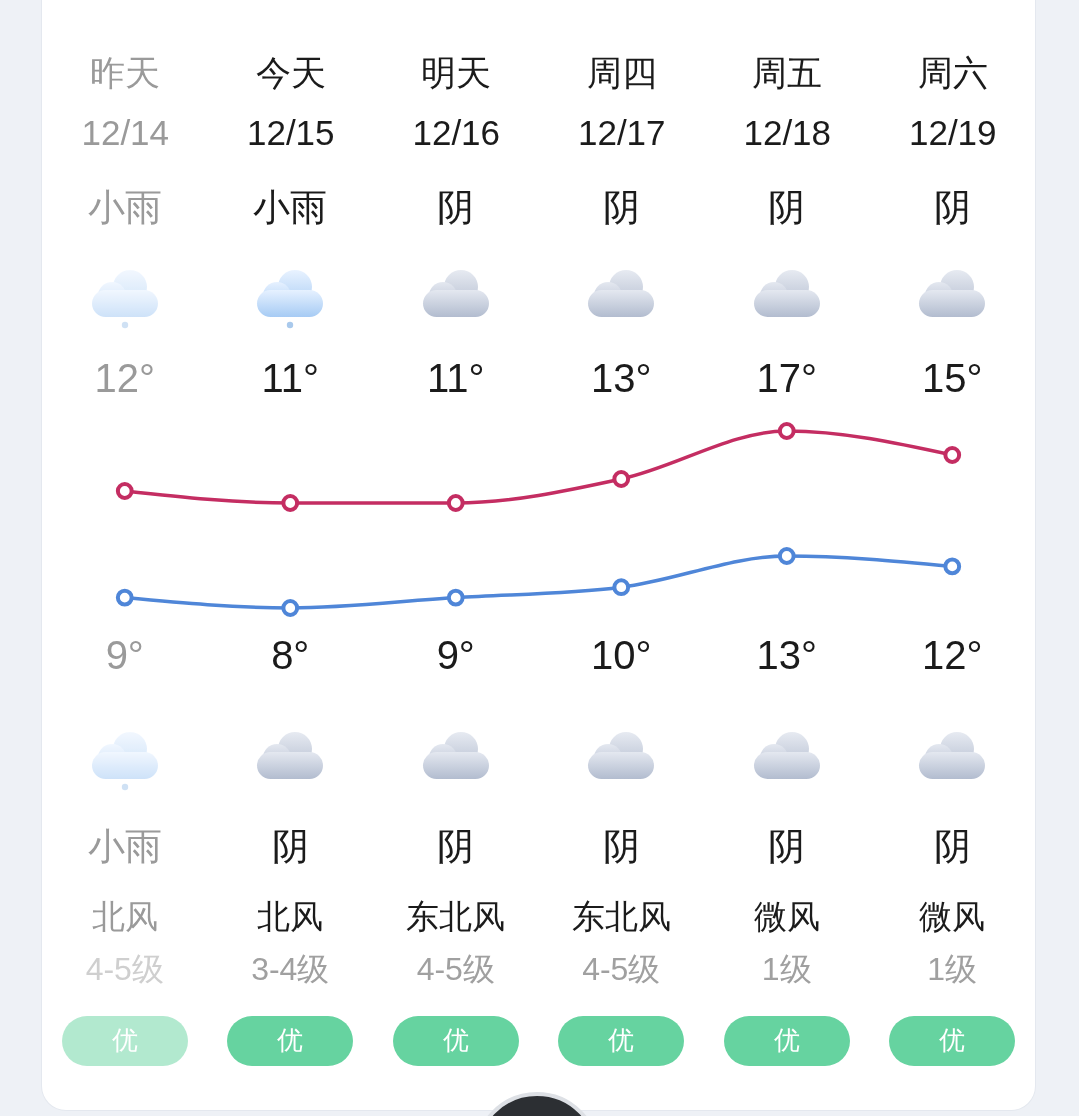 This screenshot has width=1079, height=1116. Describe the element at coordinates (621, 655) in the screenshot. I see `data-label: 10°` at that location.